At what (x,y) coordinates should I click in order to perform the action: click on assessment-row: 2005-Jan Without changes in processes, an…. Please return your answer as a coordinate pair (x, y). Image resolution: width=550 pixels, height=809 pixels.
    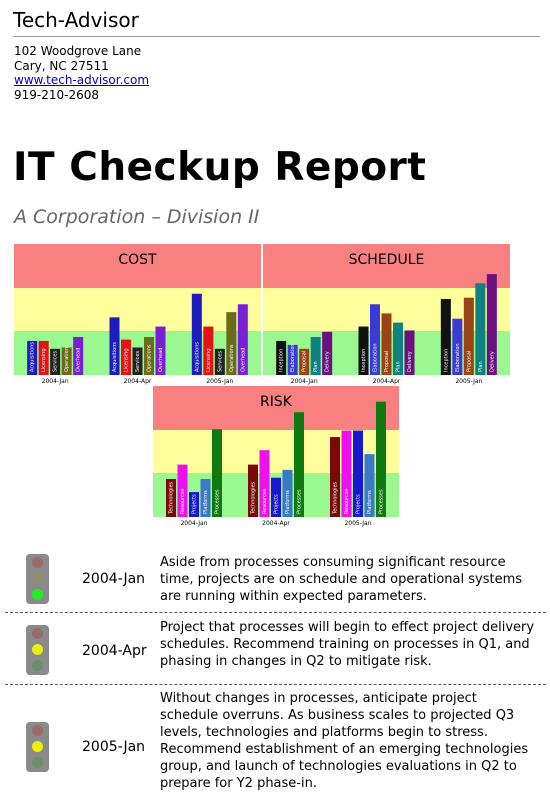
    Looking at the image, I should click on (275, 743).